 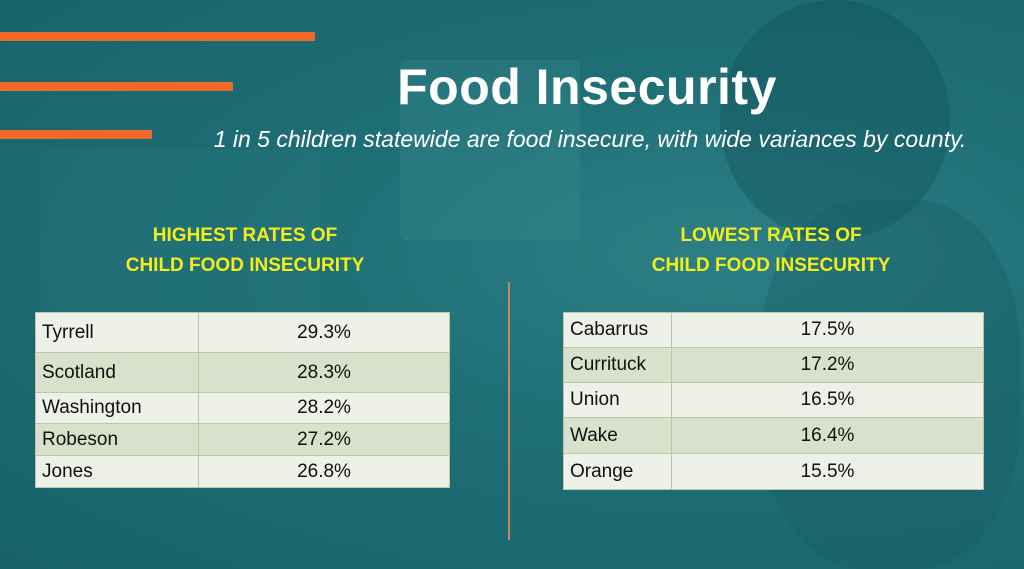 I want to click on table-row: Tyrrell 29.3%, so click(x=242, y=332).